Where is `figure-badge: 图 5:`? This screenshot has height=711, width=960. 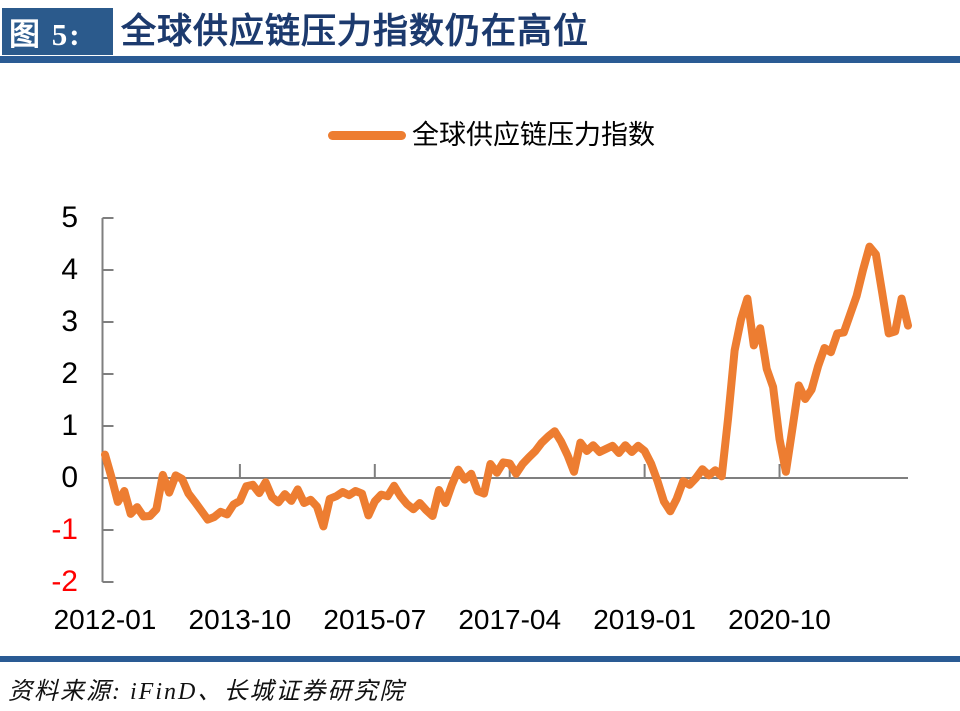 figure-badge: 图 5: is located at coordinates (57, 31).